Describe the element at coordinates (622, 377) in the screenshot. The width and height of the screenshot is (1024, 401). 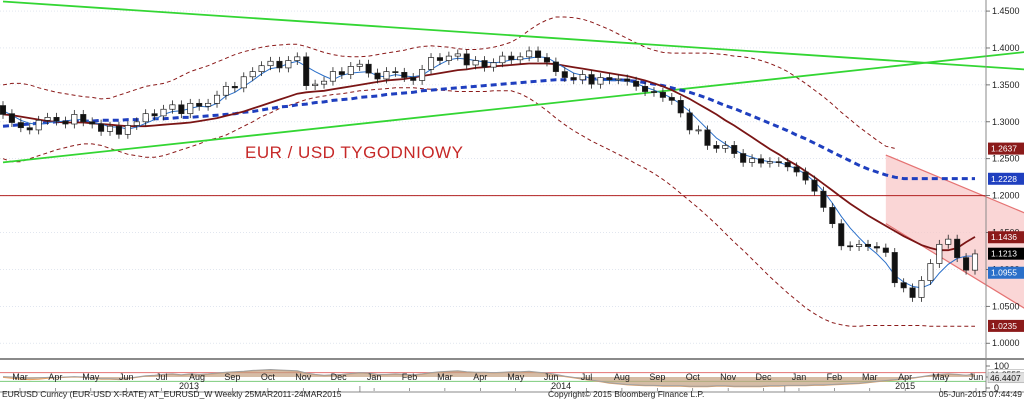
I see `month-label: Aug` at that location.